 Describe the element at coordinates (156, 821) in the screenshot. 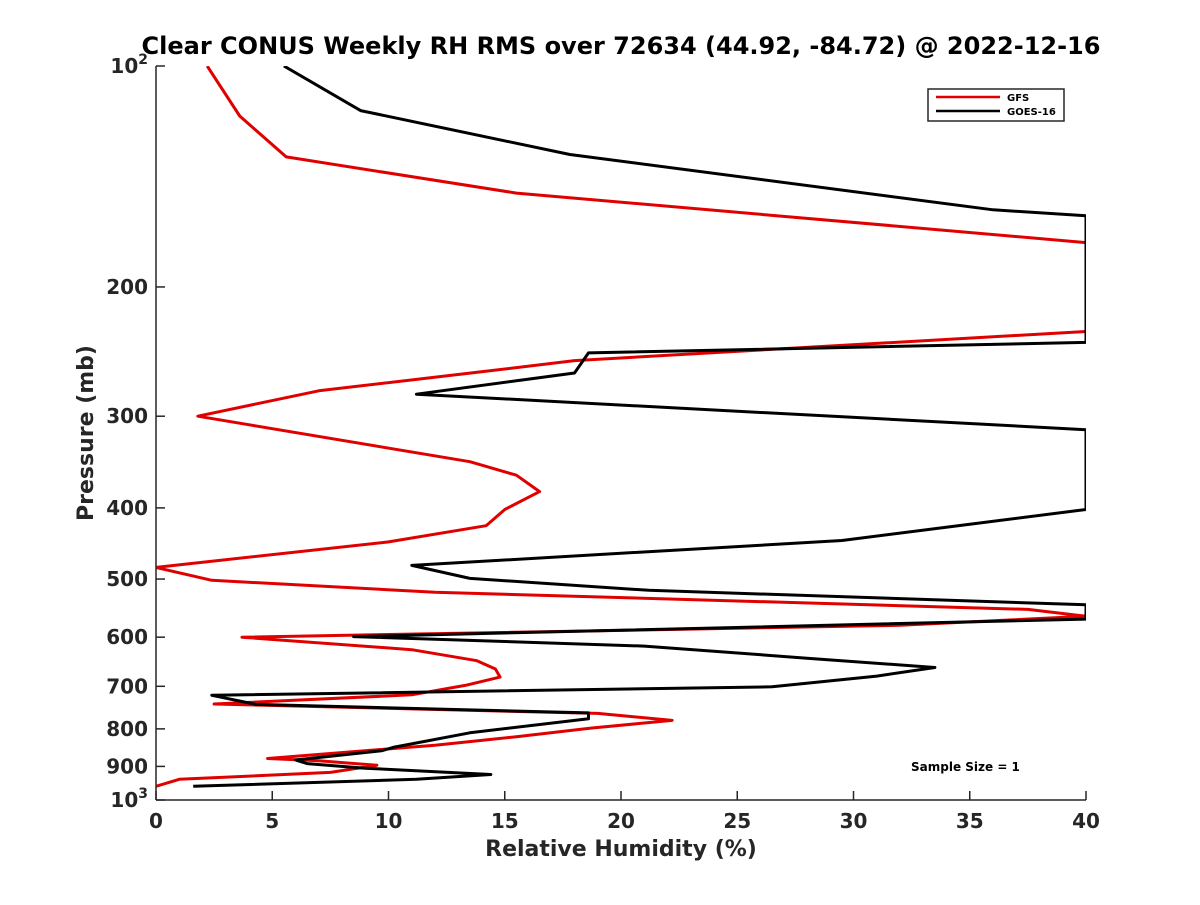

I see `x-tick-label: 0` at that location.